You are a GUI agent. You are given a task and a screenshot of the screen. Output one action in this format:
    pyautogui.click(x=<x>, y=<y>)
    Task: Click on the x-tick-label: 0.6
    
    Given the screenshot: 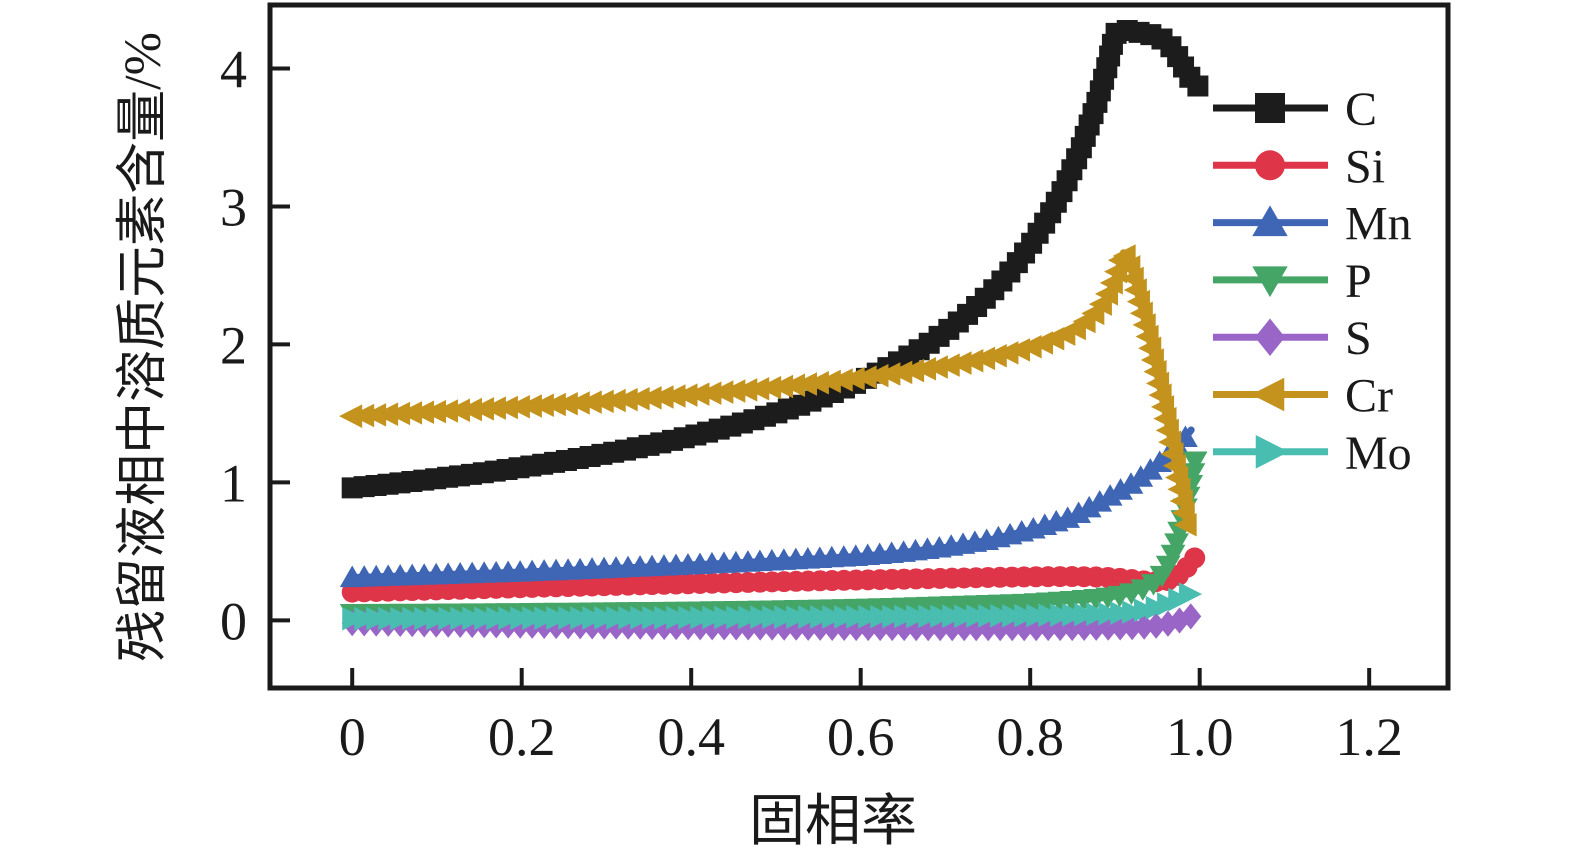 What is the action you would take?
    pyautogui.click(x=861, y=737)
    